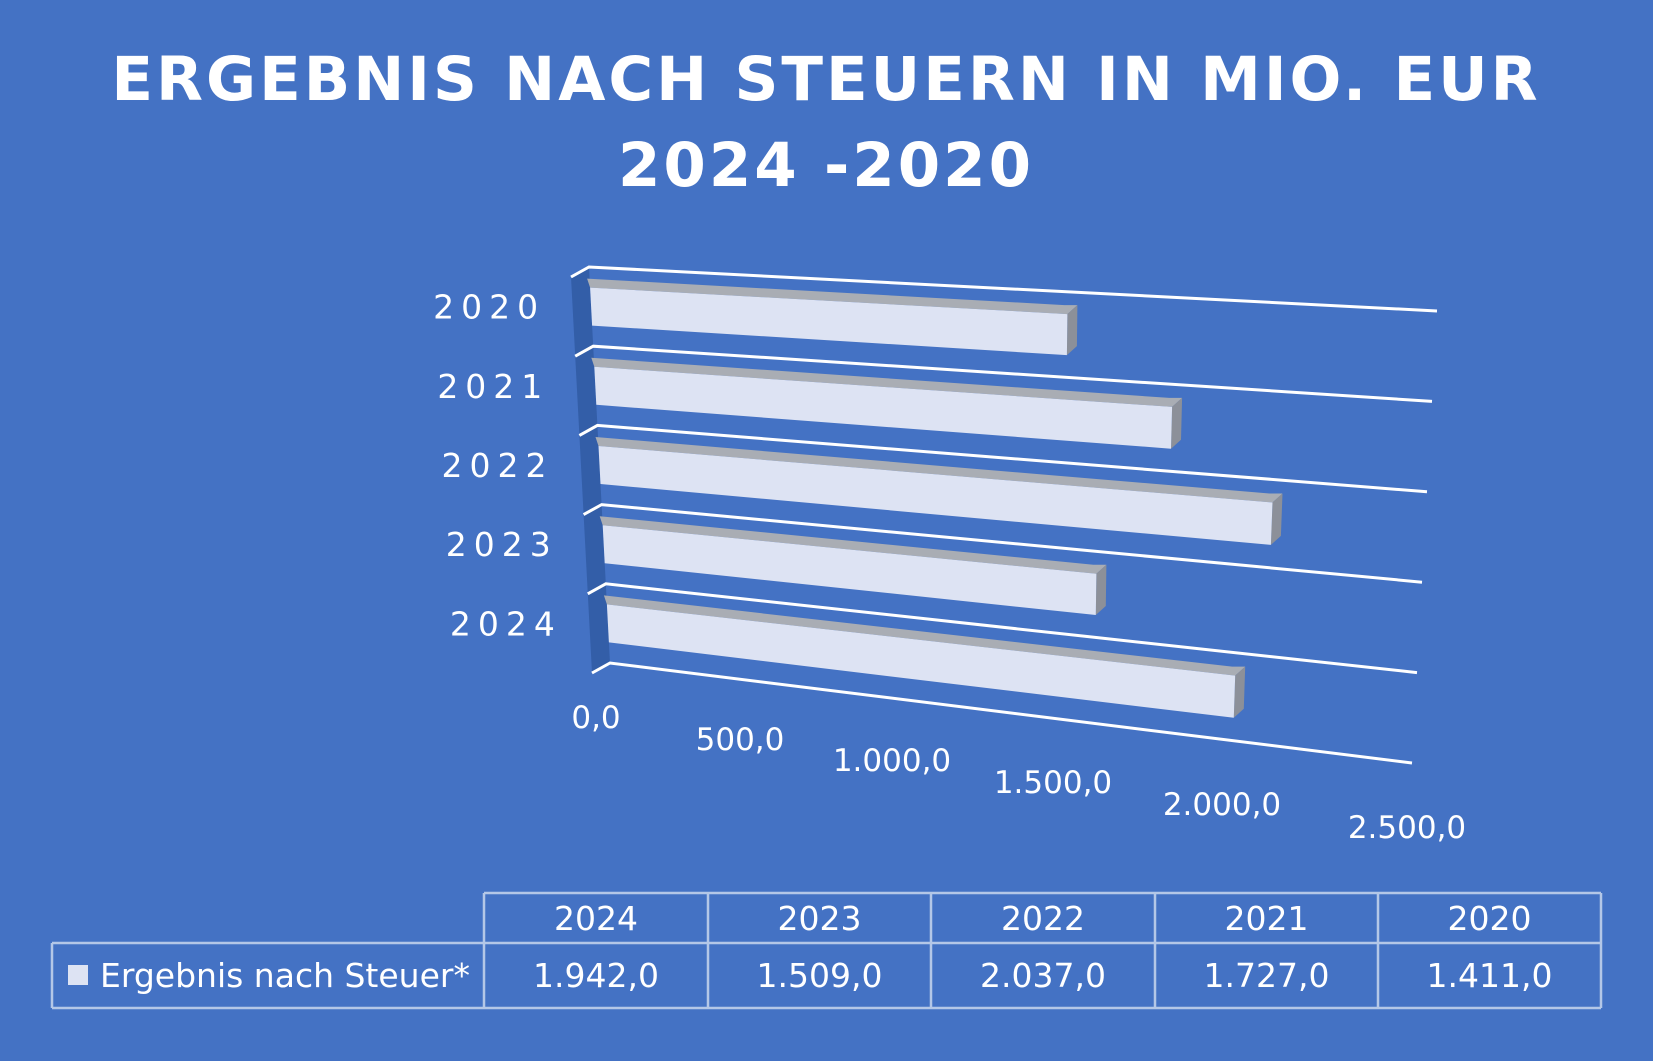 The image size is (1653, 1061). I want to click on category-label: 2021, so click(493, 386).